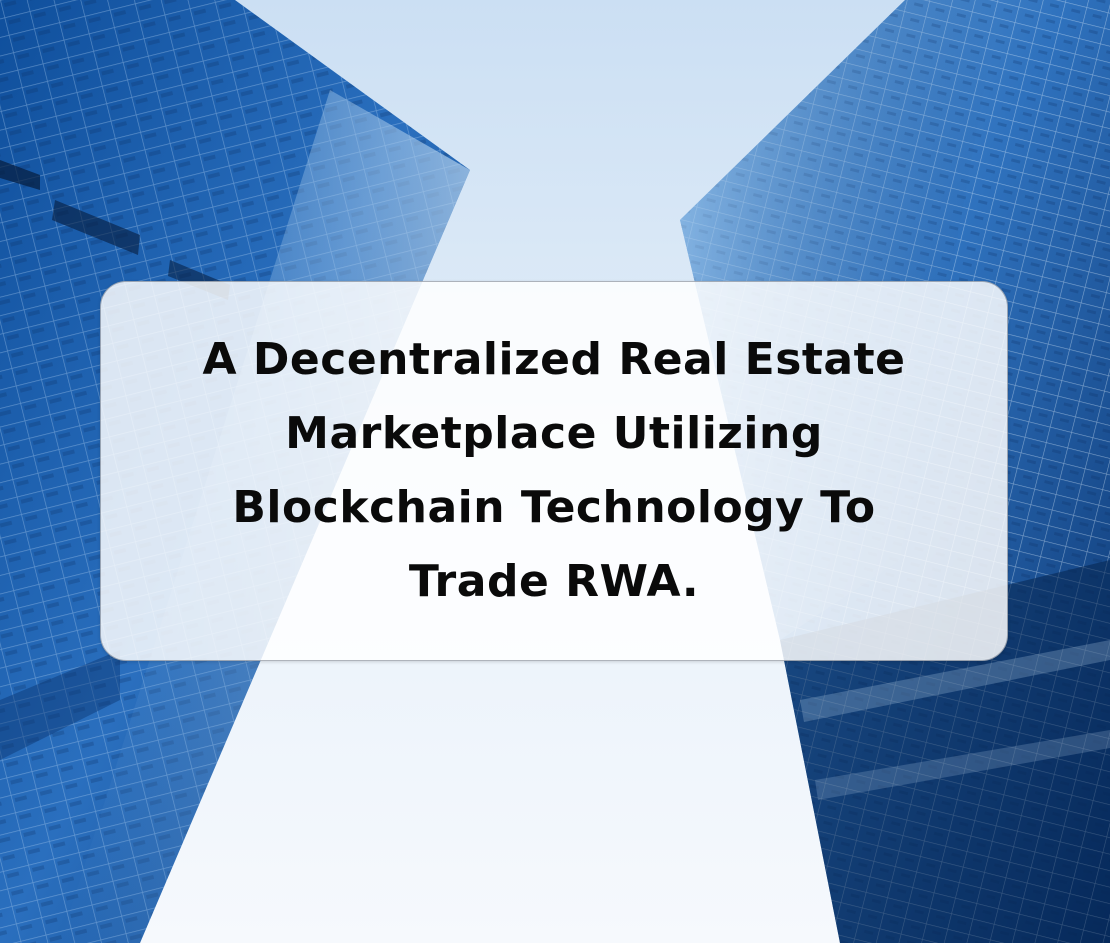 The height and width of the screenshot is (943, 1110). Describe the element at coordinates (554, 507) in the screenshot. I see `headline-line-3: Blockchain Technology To` at that location.